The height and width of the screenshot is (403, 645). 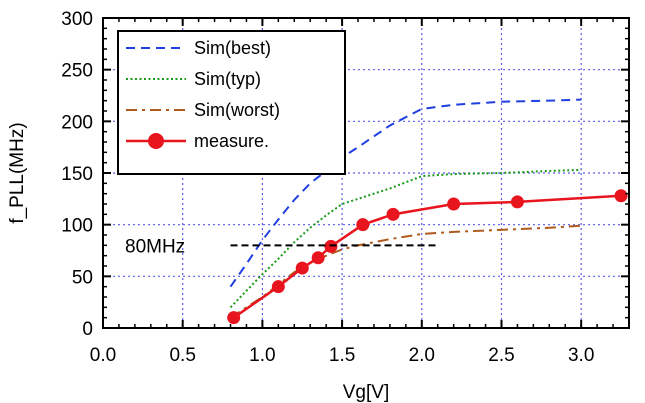 I want to click on x-tick-label: 1.5, so click(x=342, y=355).